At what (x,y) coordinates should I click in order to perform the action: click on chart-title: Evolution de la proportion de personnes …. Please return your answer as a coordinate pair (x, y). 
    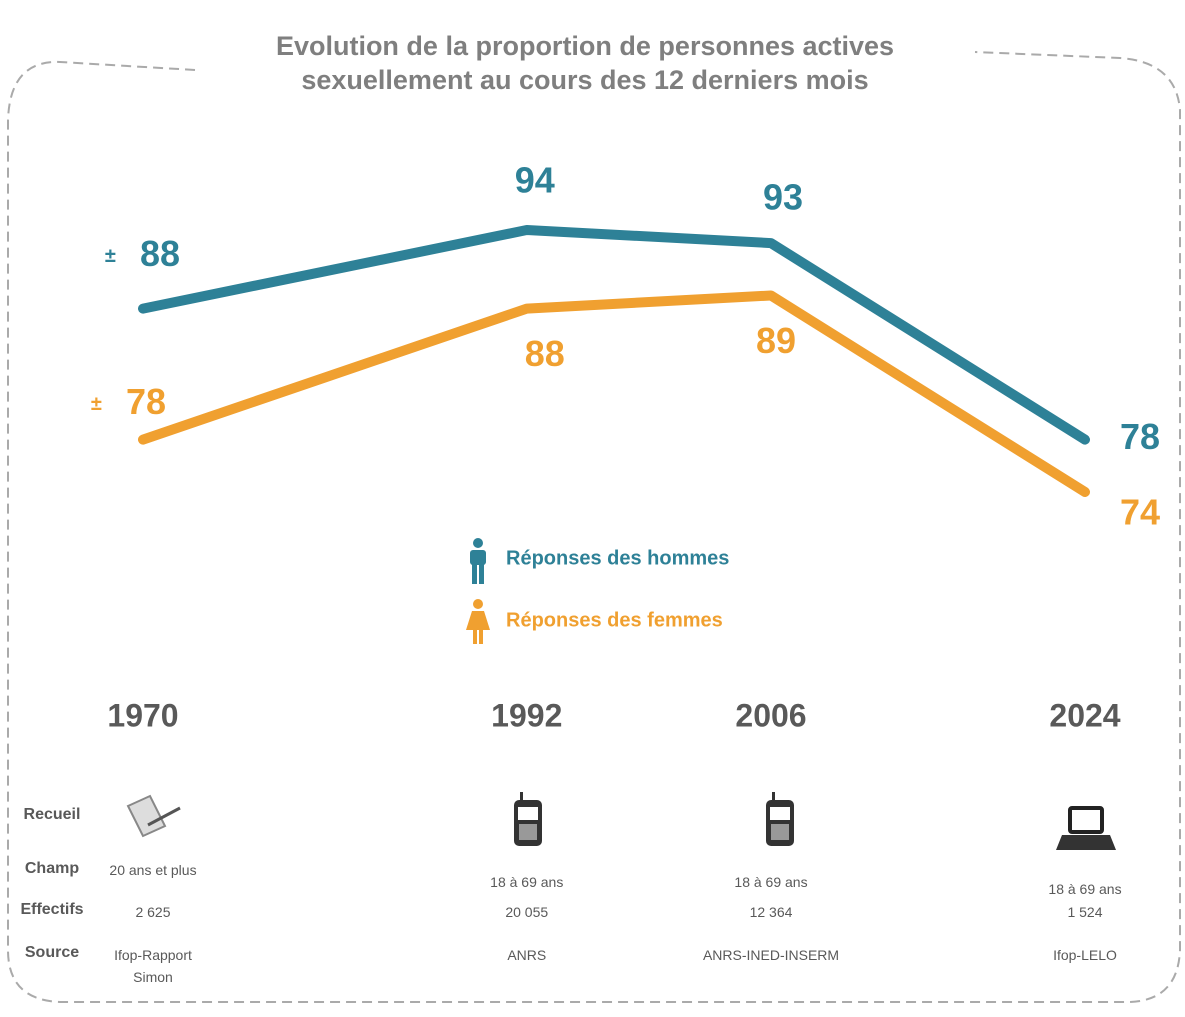
    Looking at the image, I should click on (585, 46).